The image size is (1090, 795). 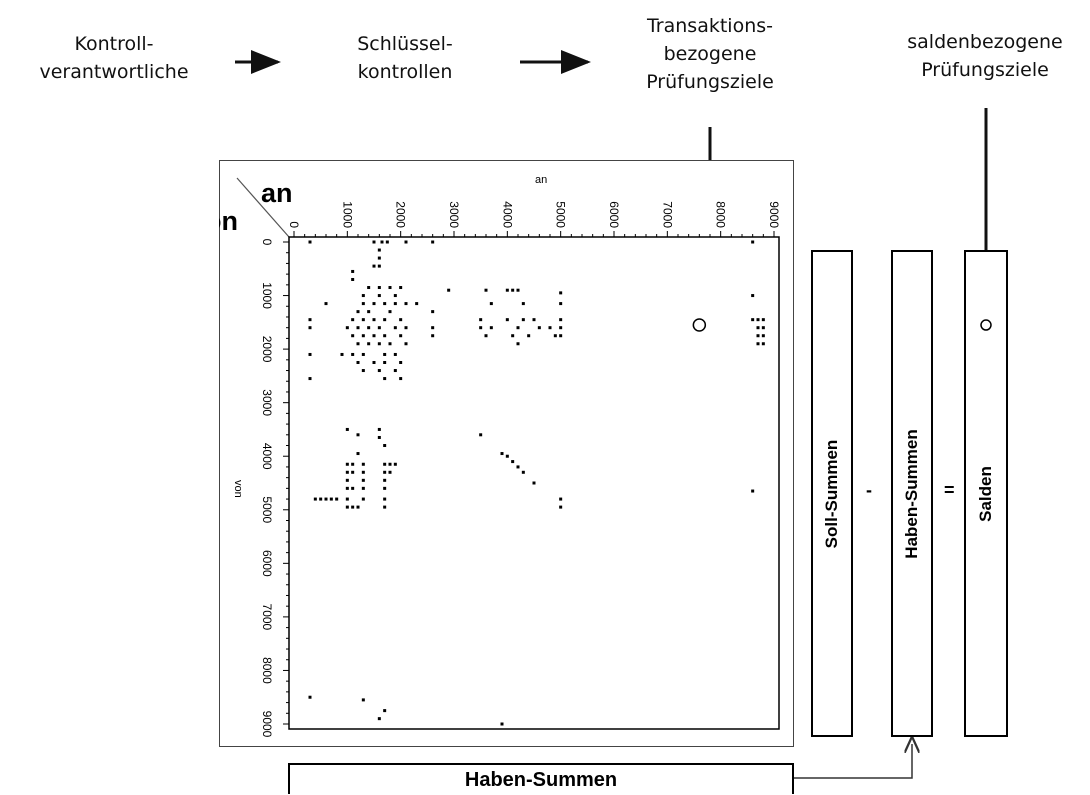 What do you see at coordinates (985, 56) in the screenshot?
I see `flow-step-saldenbezogene-pruefungsziele: saldenbezogene Prüfungsziele` at bounding box center [985, 56].